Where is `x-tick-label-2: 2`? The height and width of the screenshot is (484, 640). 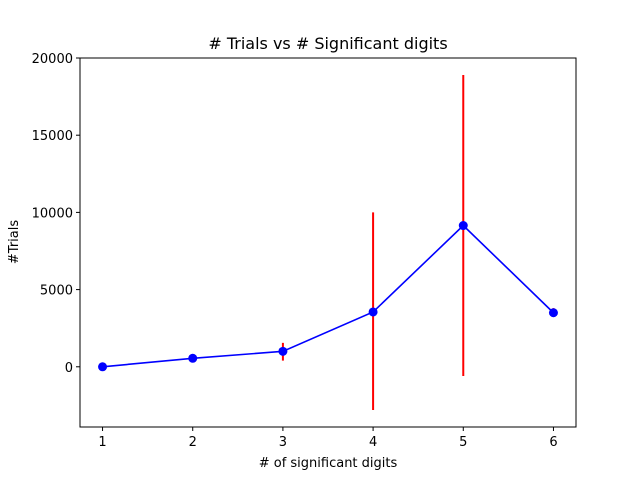
x-tick-label-2: 2 is located at coordinates (193, 442).